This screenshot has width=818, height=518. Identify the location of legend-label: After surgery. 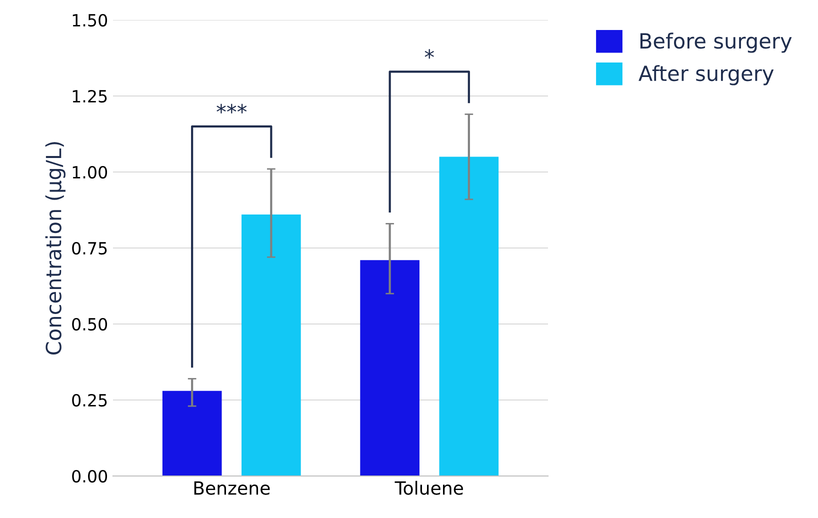
(706, 75).